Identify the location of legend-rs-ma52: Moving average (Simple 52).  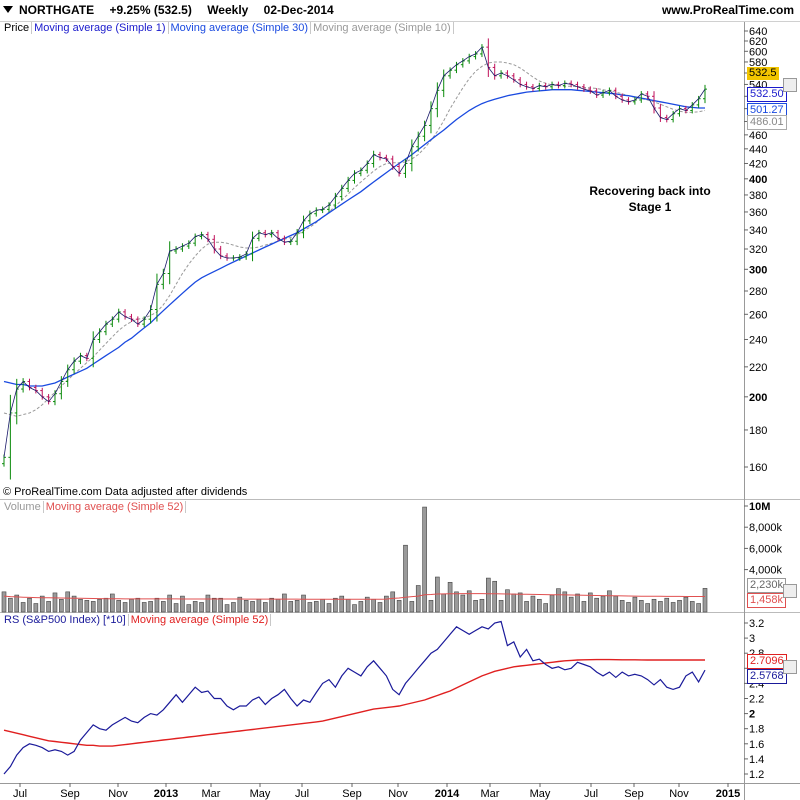
(200, 620).